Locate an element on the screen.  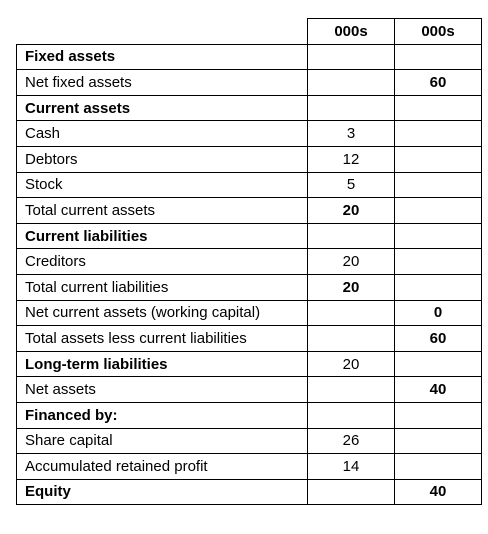
table-row: Creditors 20 is located at coordinates (249, 261).